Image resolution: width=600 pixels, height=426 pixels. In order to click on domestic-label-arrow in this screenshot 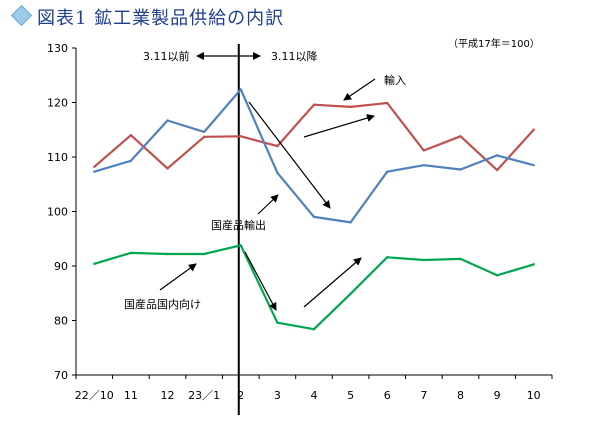, I will do `click(178, 277)`.